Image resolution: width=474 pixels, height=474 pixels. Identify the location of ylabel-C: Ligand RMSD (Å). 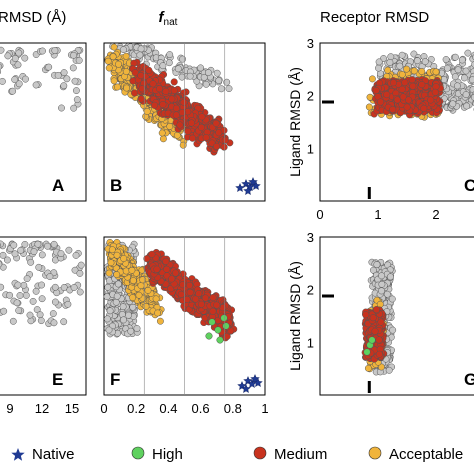
(295, 122).